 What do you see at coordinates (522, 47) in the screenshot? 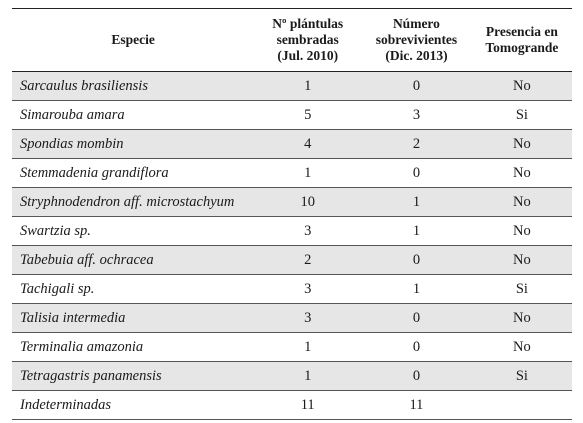
I see `header-presence-line-2: Tomogrande` at bounding box center [522, 47].